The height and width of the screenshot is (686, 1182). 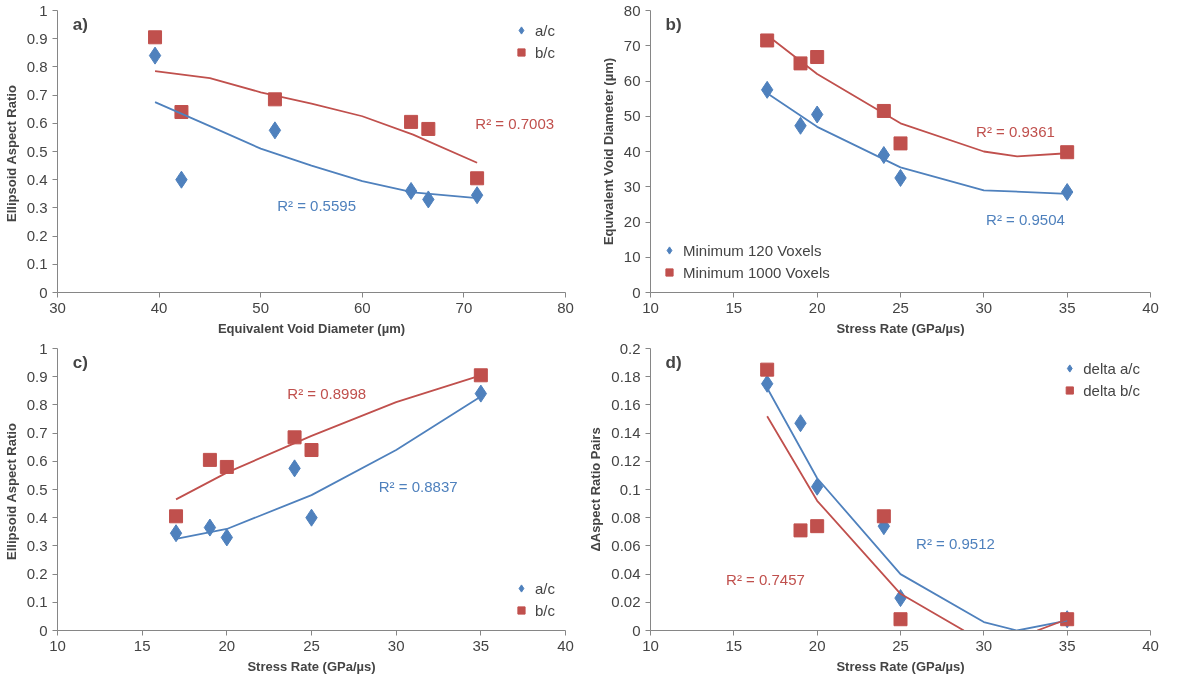 I want to click on annotation: R² = 0.9361, so click(x=1015, y=132).